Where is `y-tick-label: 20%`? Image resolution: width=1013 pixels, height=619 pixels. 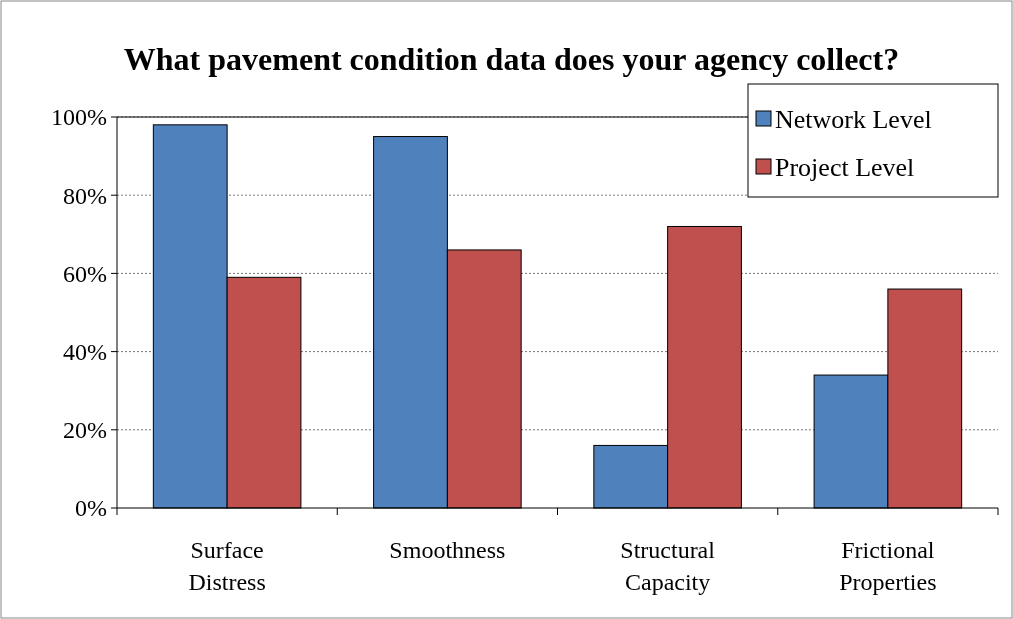
y-tick-label: 20% is located at coordinates (85, 430).